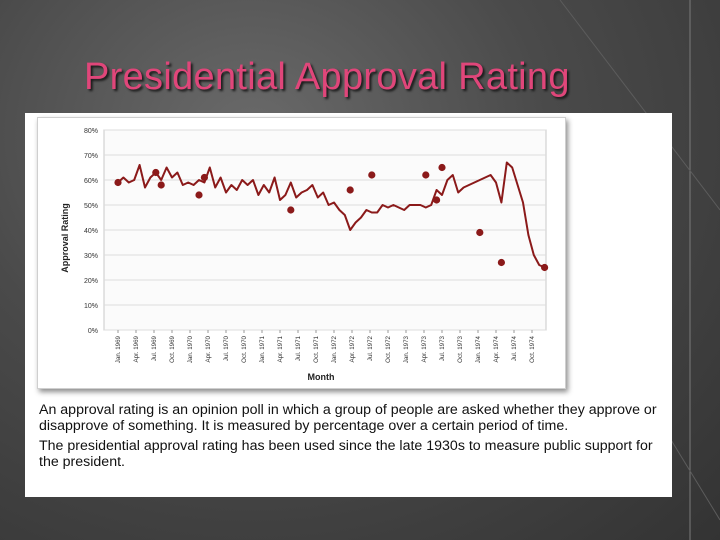  What do you see at coordinates (136, 348) in the screenshot?
I see `x-tick-label: Apr. 1969` at bounding box center [136, 348].